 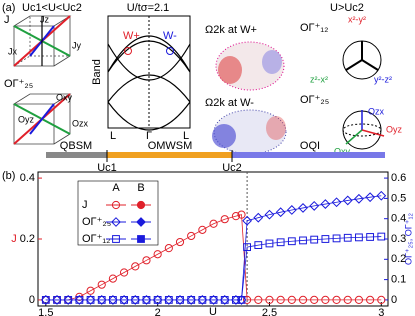 I want to click on x-tick-label: 1.5, so click(x=45, y=311).